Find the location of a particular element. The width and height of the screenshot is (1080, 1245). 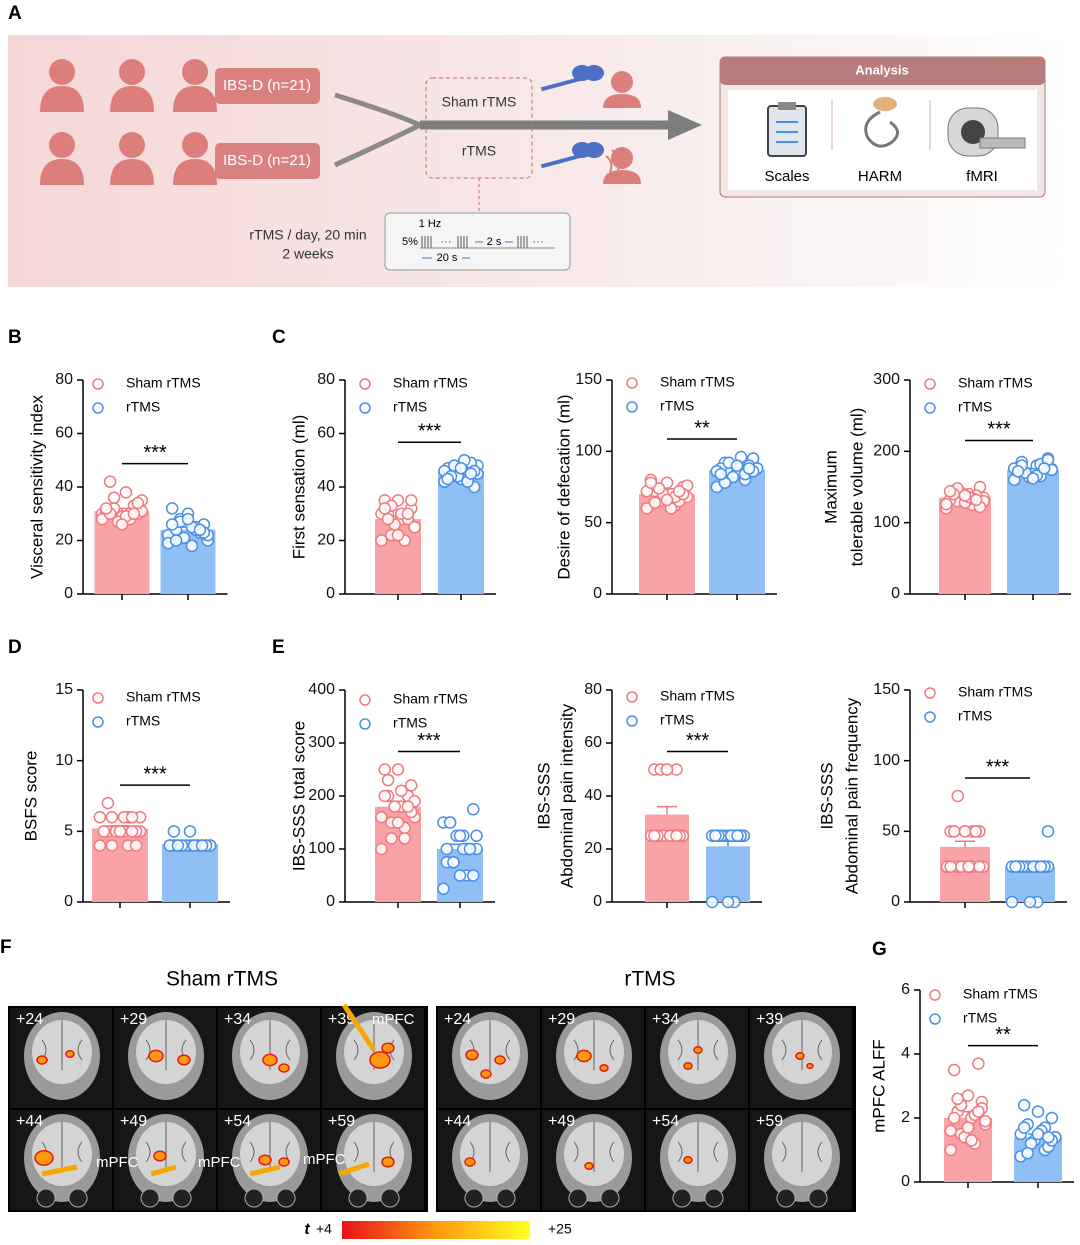

panel-letter: D is located at coordinates (15, 647).